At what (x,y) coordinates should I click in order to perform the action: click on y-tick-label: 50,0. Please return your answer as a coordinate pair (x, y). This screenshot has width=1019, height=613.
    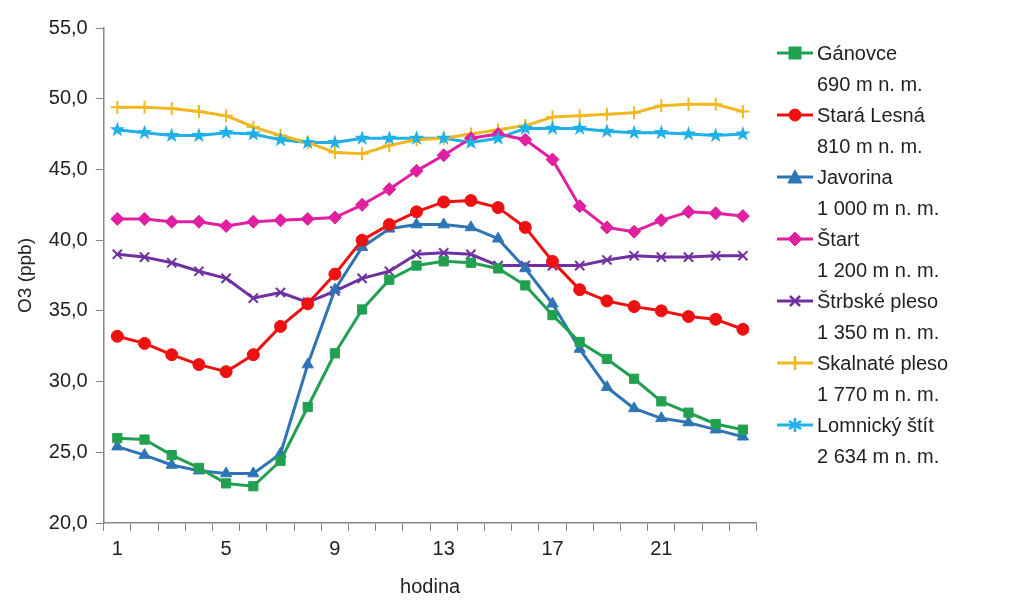
    Looking at the image, I should click on (68, 97).